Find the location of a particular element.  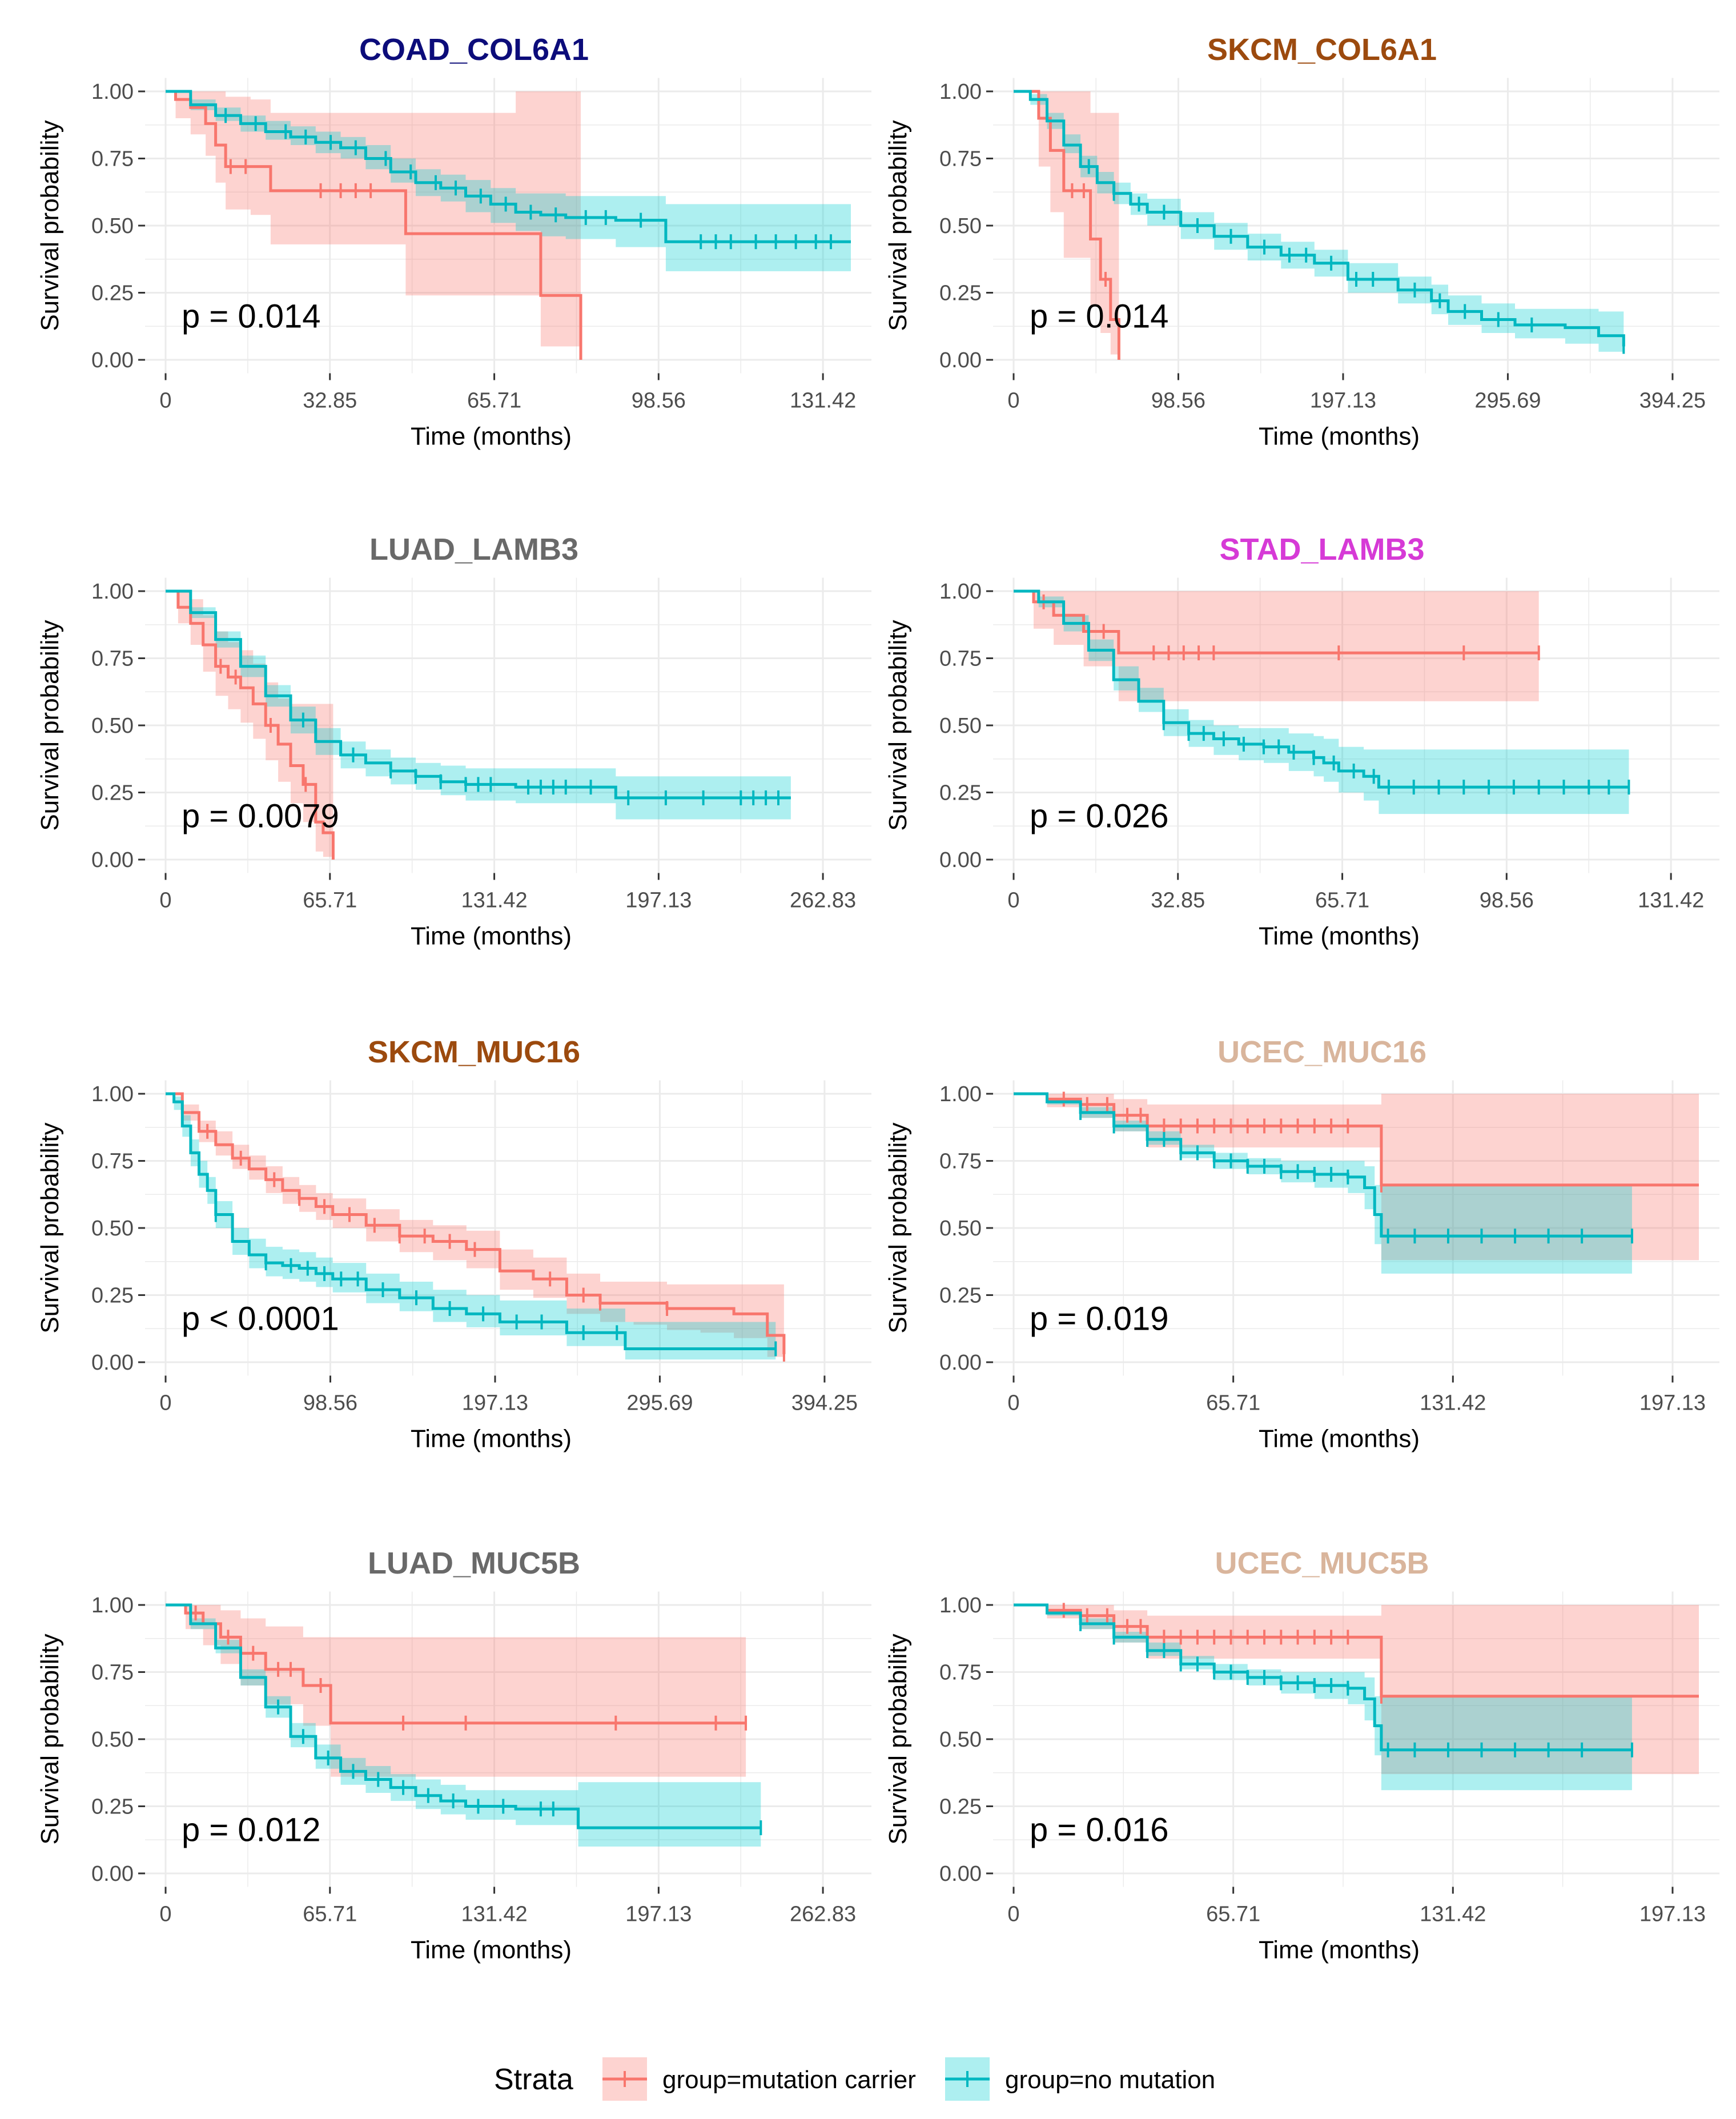

x-tick-label: 32.85 is located at coordinates (330, 401).